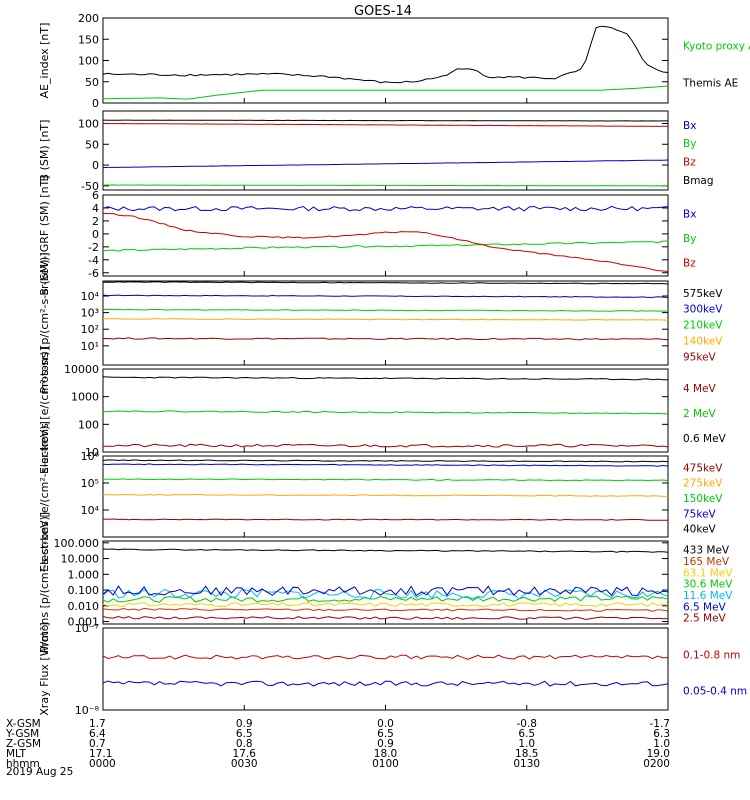  I want to click on y-tick-label: 200, so click(88, 18).